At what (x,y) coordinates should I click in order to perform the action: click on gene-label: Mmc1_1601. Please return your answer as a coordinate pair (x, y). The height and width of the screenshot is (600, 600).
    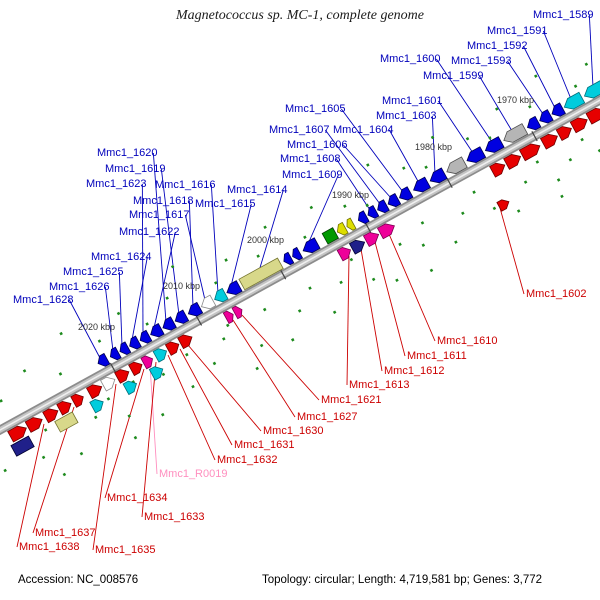
    Looking at the image, I should click on (412, 101).